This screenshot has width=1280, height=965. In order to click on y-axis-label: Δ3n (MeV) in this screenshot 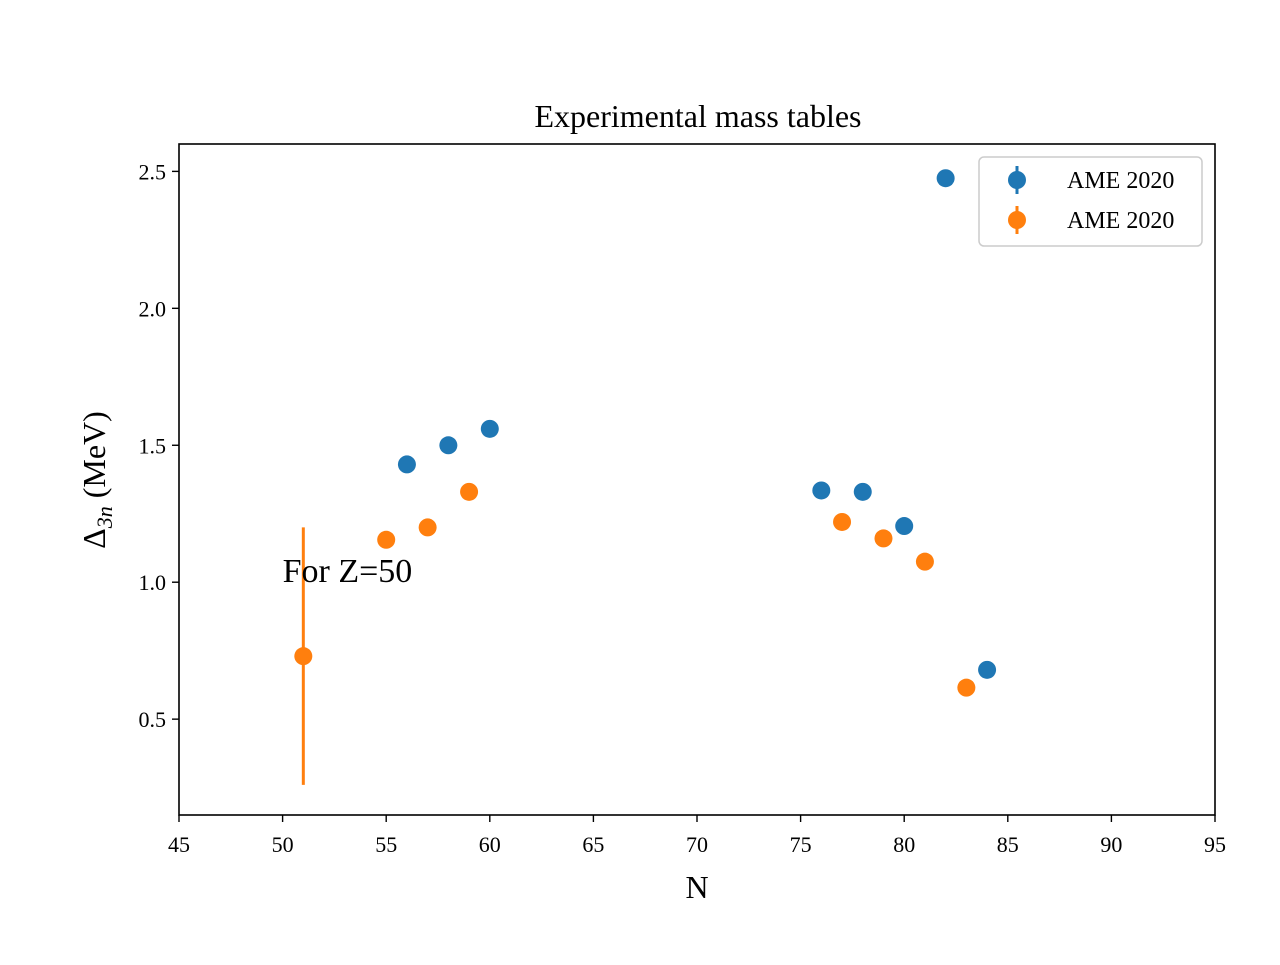, I will do `click(96, 480)`.